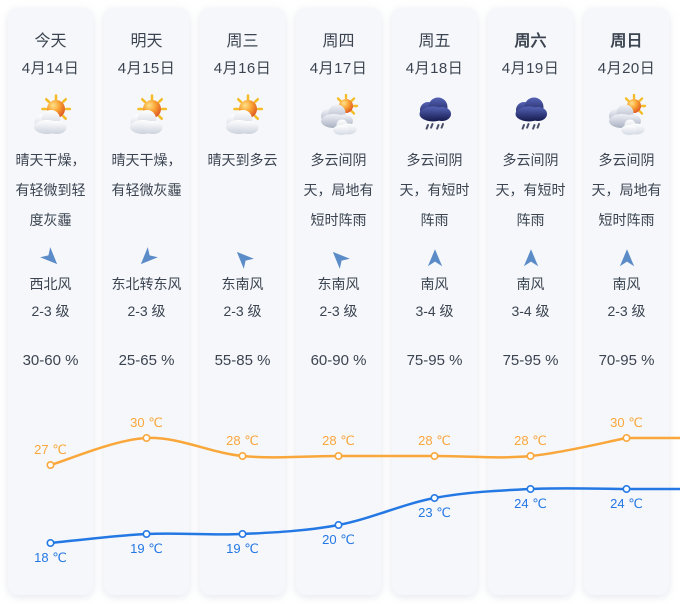  I want to click on day-date: 4月19日, so click(530, 68).